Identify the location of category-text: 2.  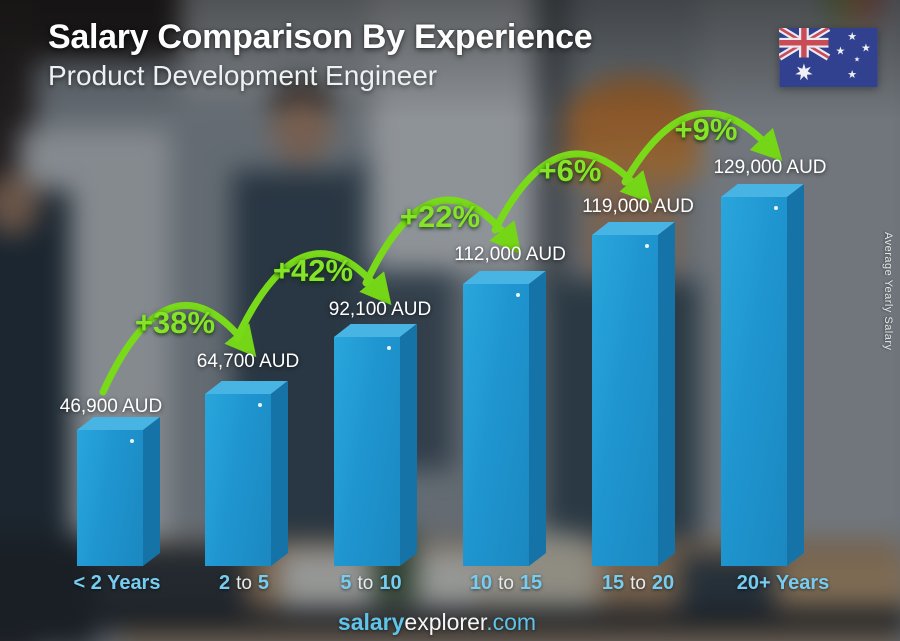
(224, 583).